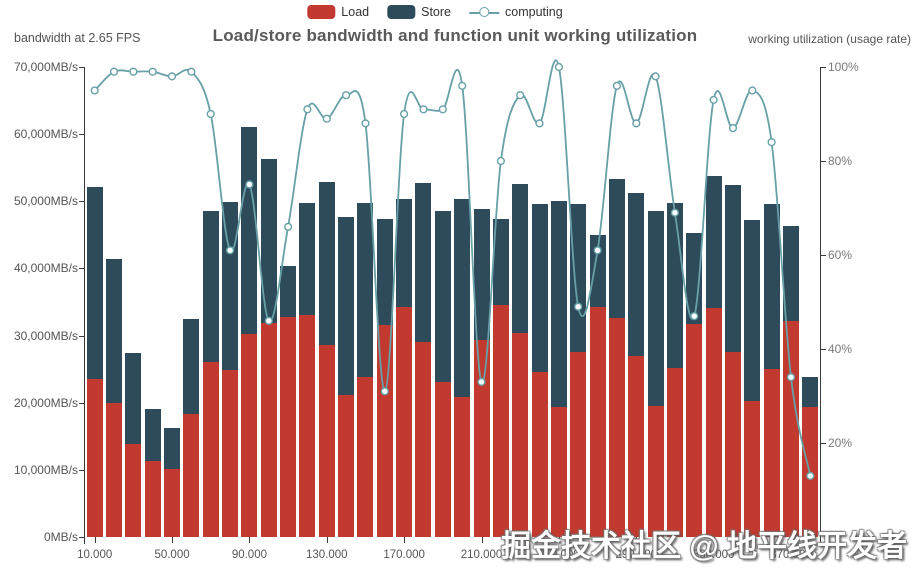 This screenshot has height=579, width=921. What do you see at coordinates (713, 555) in the screenshot?
I see `x-axis-tick-label: 330.000` at bounding box center [713, 555].